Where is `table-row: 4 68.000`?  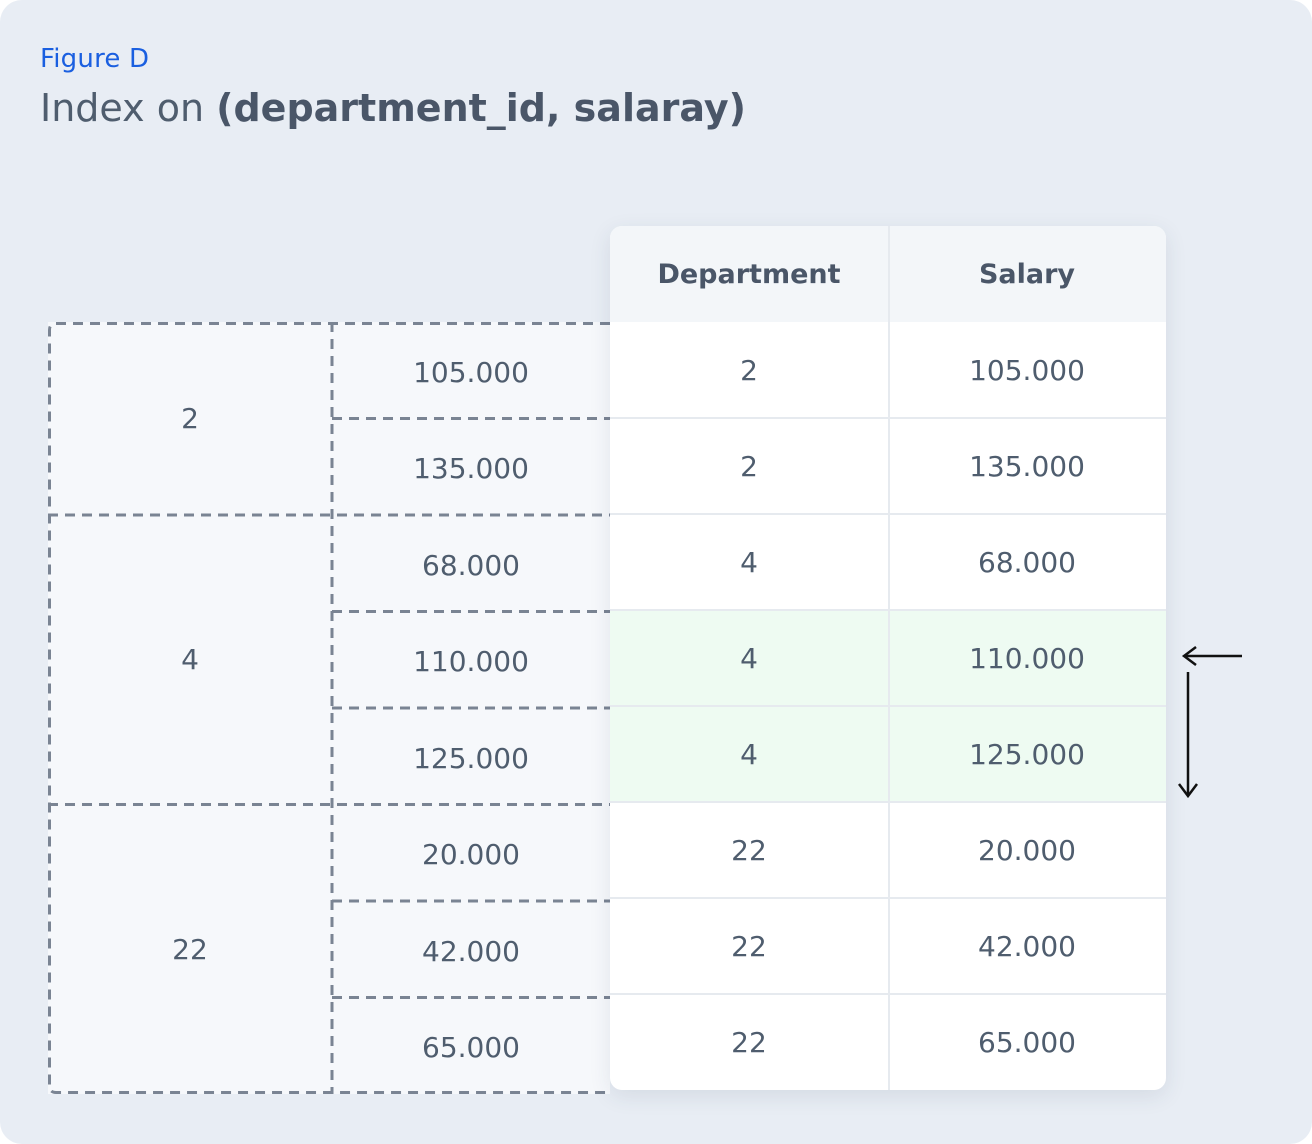
table-row: 4 68.000 is located at coordinates (888, 562).